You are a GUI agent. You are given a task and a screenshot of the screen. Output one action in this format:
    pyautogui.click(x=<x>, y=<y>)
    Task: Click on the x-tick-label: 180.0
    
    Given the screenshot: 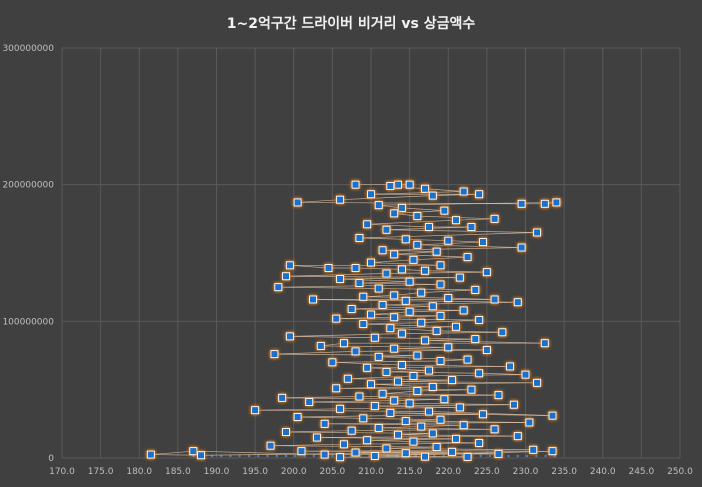 What is the action you would take?
    pyautogui.click(x=139, y=472)
    